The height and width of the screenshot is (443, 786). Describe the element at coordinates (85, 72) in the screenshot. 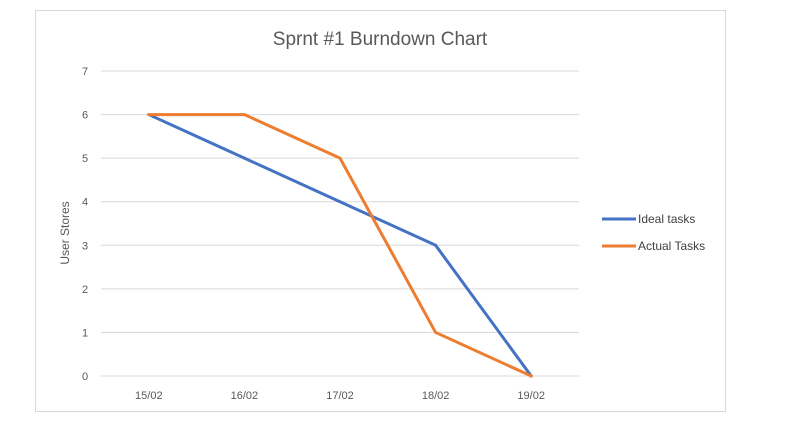

I see `y-tick-label: 7` at that location.